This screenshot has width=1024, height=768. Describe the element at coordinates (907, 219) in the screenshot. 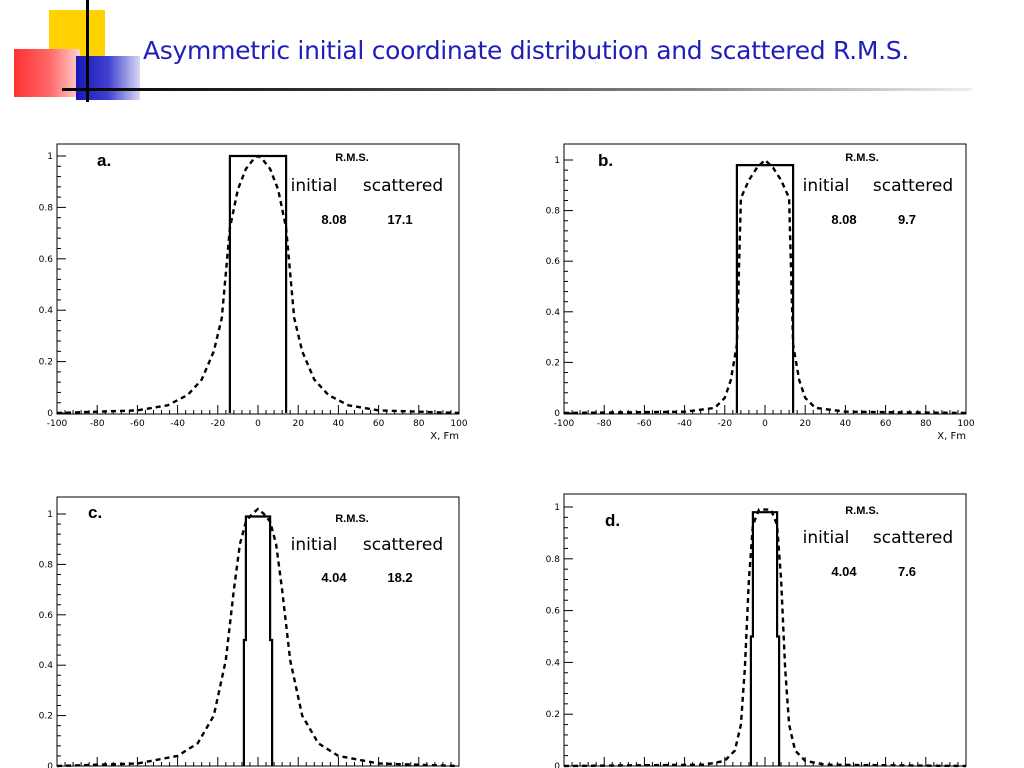

I see `rms-scattered-value: 9.7` at that location.